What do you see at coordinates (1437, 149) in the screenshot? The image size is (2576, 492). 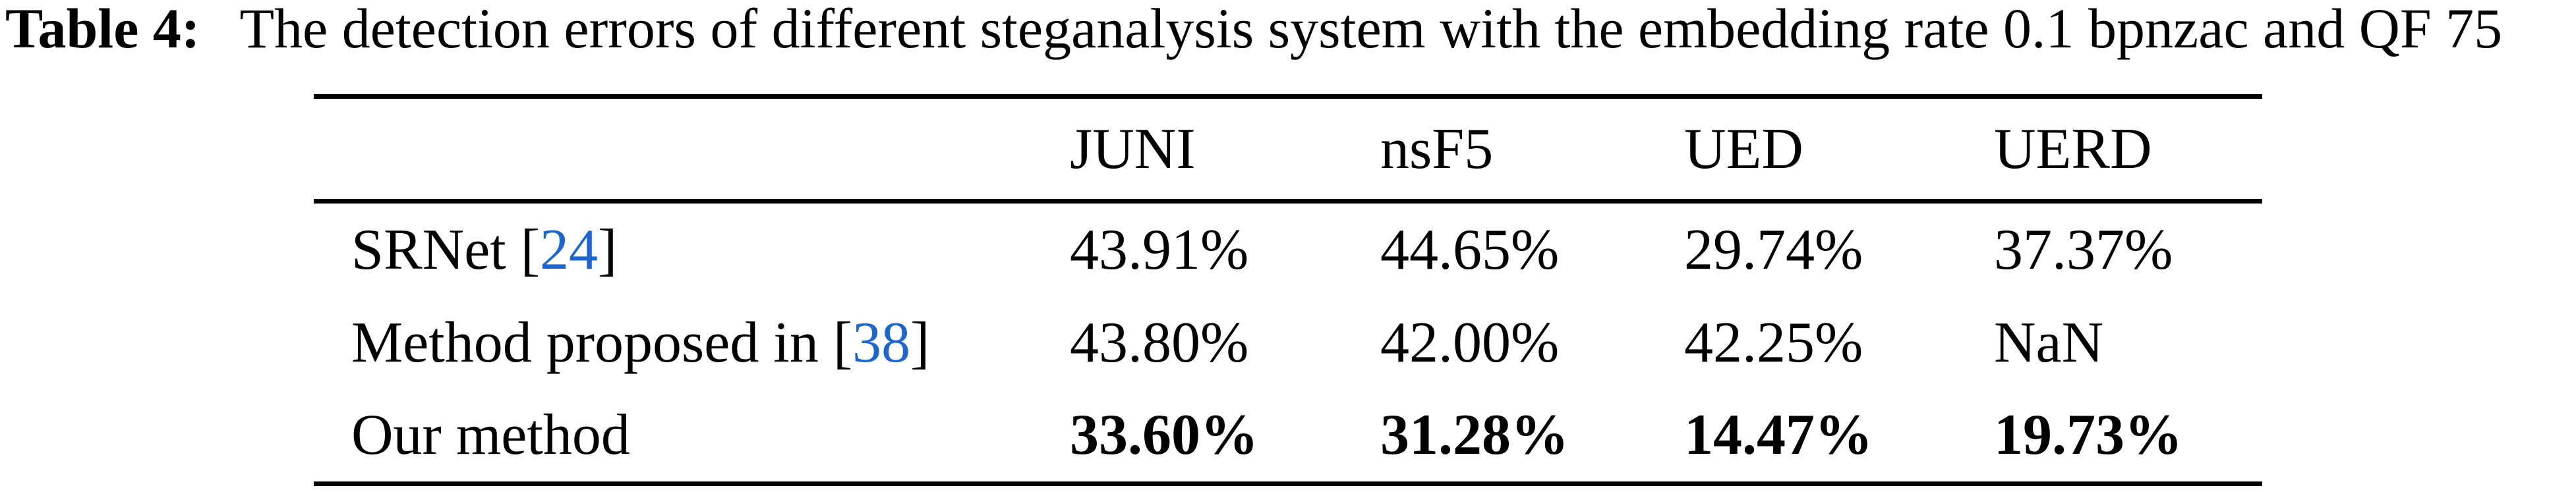 I see `column-header-nsf5: nsF5` at bounding box center [1437, 149].